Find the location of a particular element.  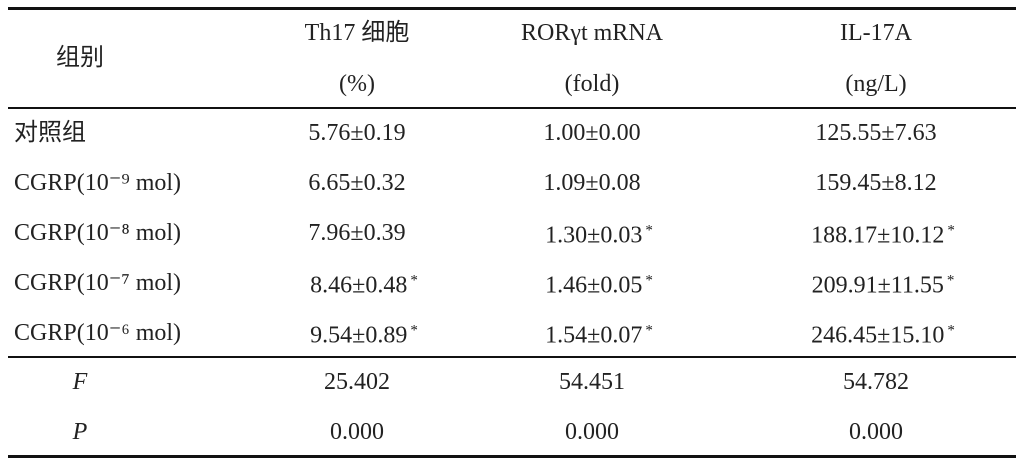

cell-value: 54.782 is located at coordinates (876, 382).